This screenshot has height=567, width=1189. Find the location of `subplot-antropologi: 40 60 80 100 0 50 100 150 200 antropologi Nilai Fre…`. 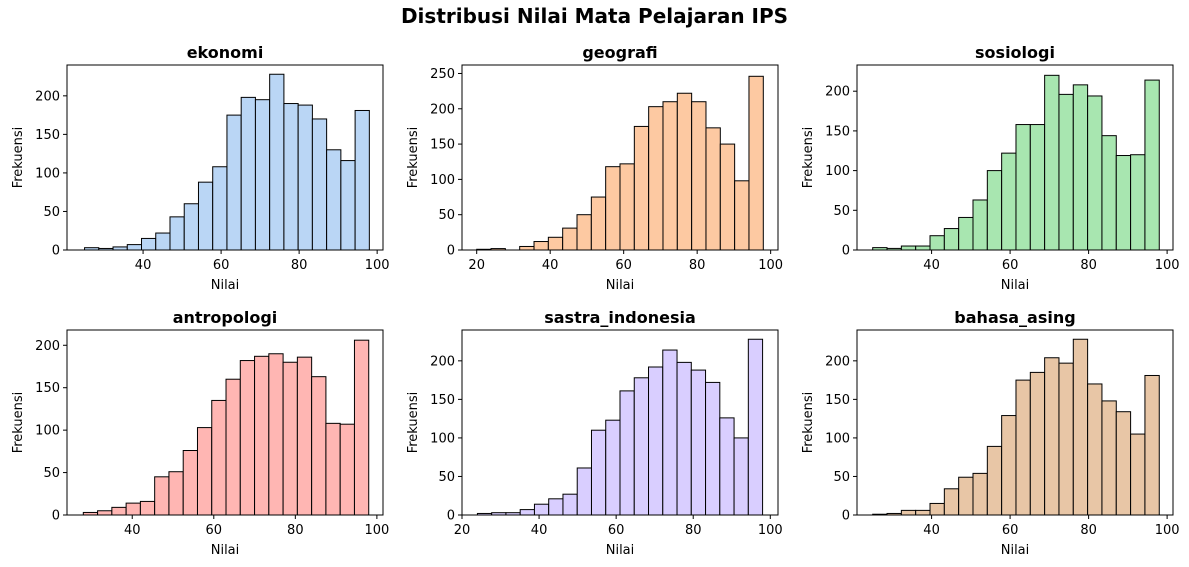

subplot-antropologi: 40 60 80 100 0 50 100 150 200 antropologi Nilai Fre… is located at coordinates (200, 433).